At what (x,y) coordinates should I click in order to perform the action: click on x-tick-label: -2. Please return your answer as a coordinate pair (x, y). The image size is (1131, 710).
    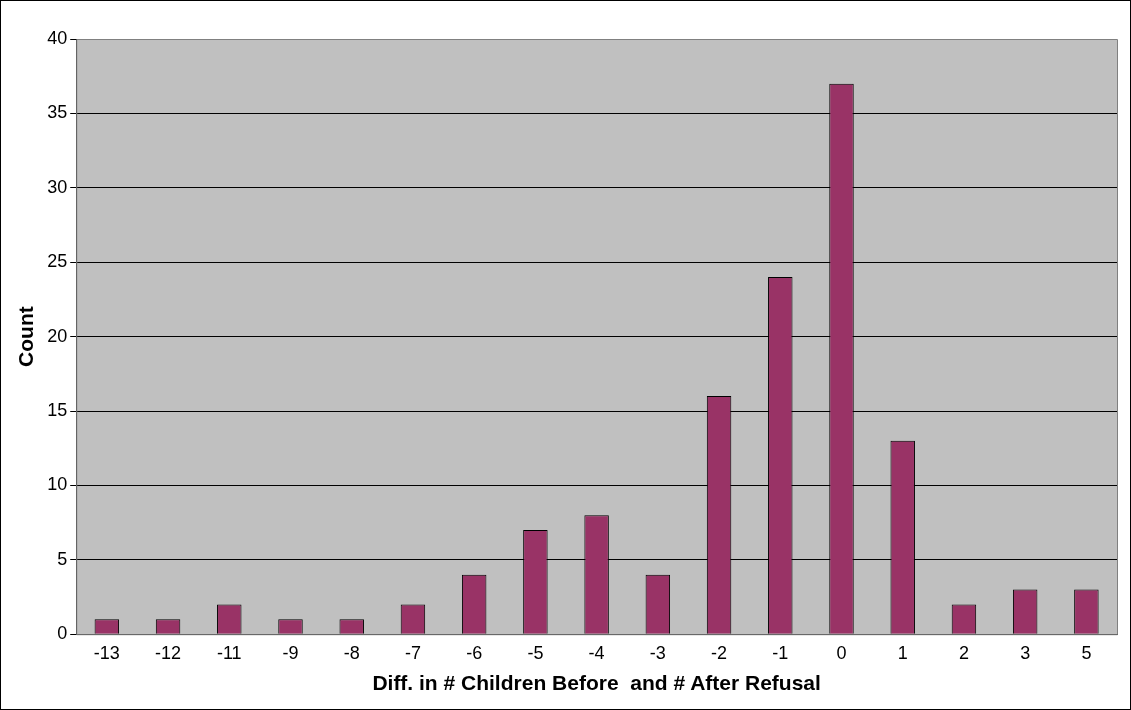
    Looking at the image, I should click on (719, 652).